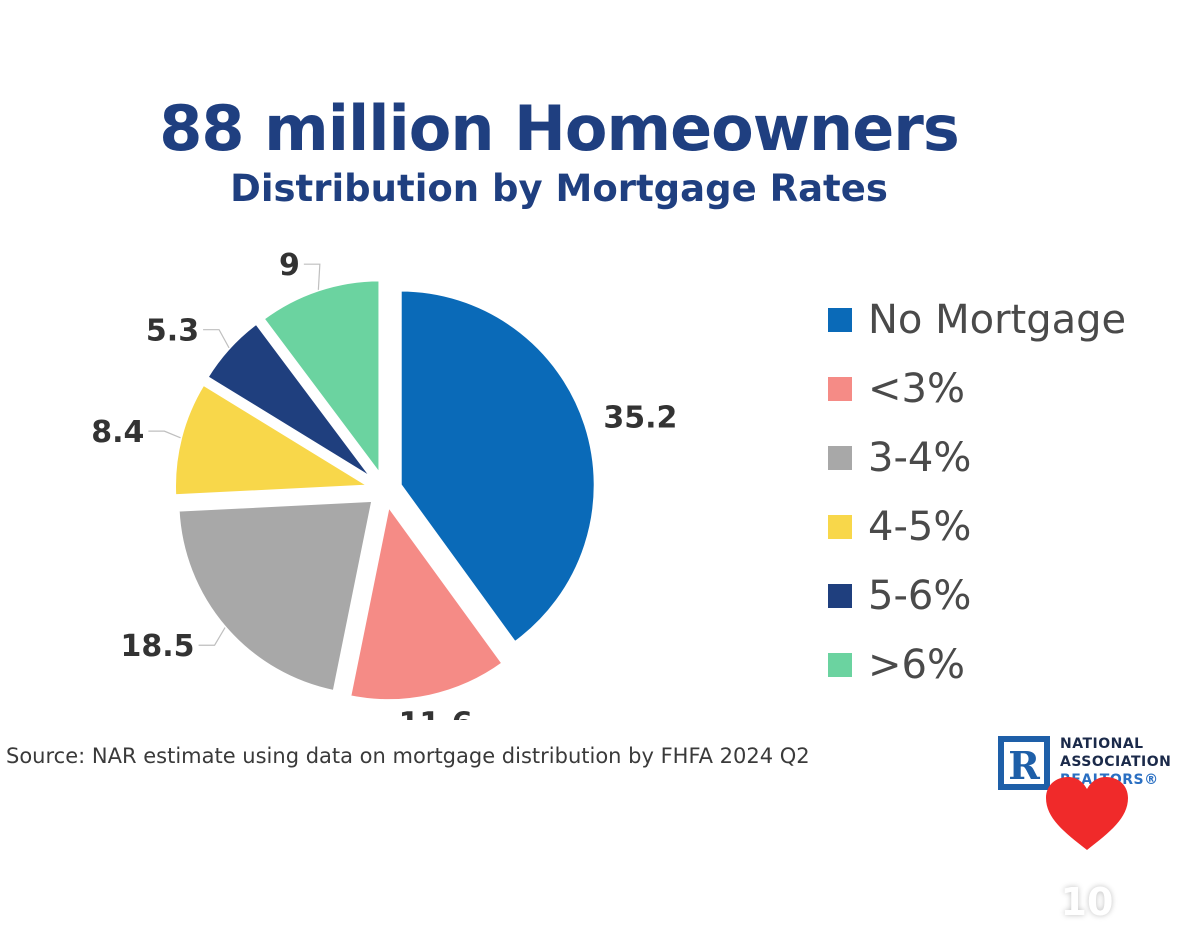 This screenshot has width=1179, height=942. I want to click on data-label-5: 5.3, so click(172, 331).